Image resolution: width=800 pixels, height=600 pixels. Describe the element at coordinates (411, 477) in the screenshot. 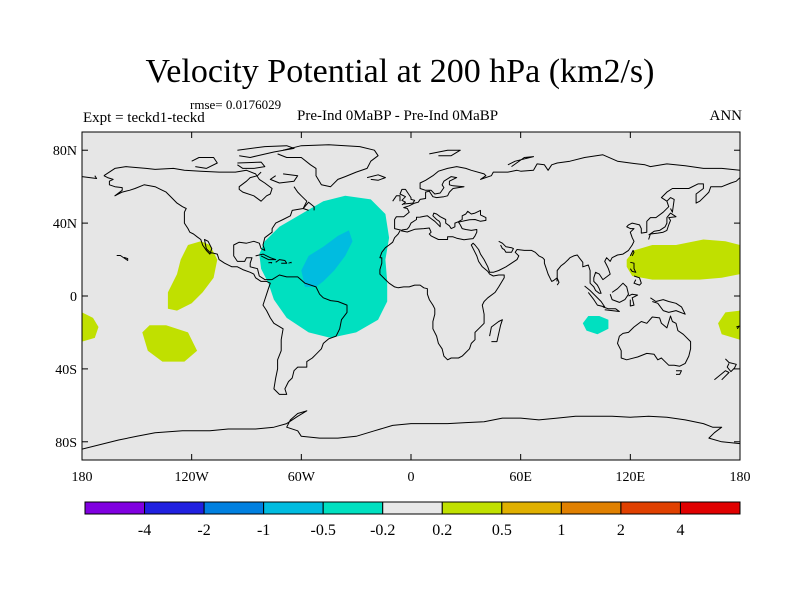

I see `x-tick-label: 0` at that location.